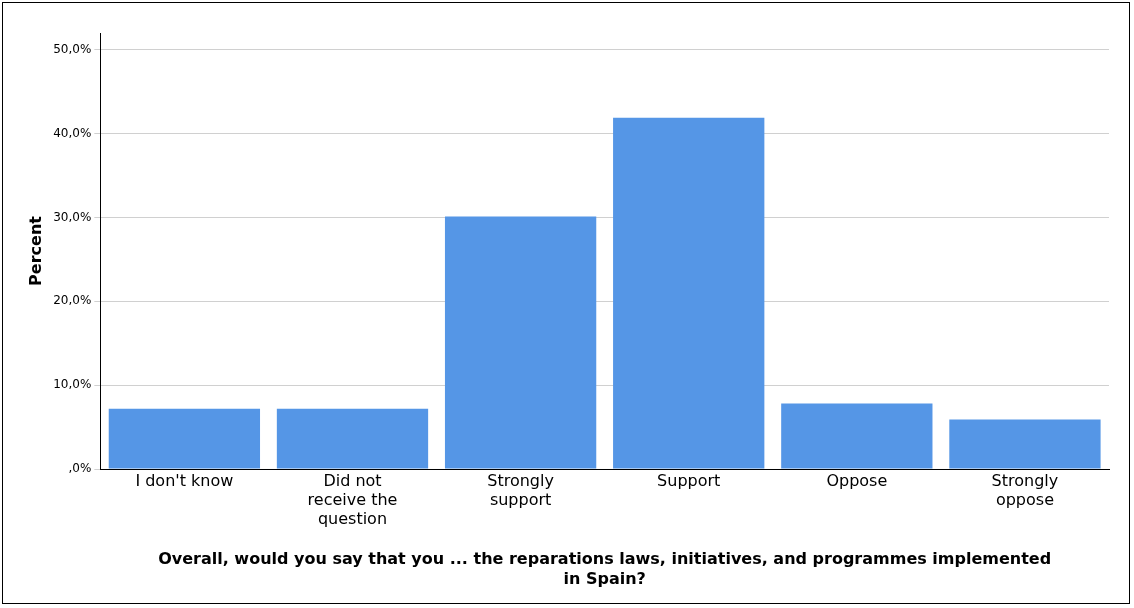 The image size is (1134, 608). Describe the element at coordinates (857, 480) in the screenshot. I see `x-tick-label: Oppose` at that location.